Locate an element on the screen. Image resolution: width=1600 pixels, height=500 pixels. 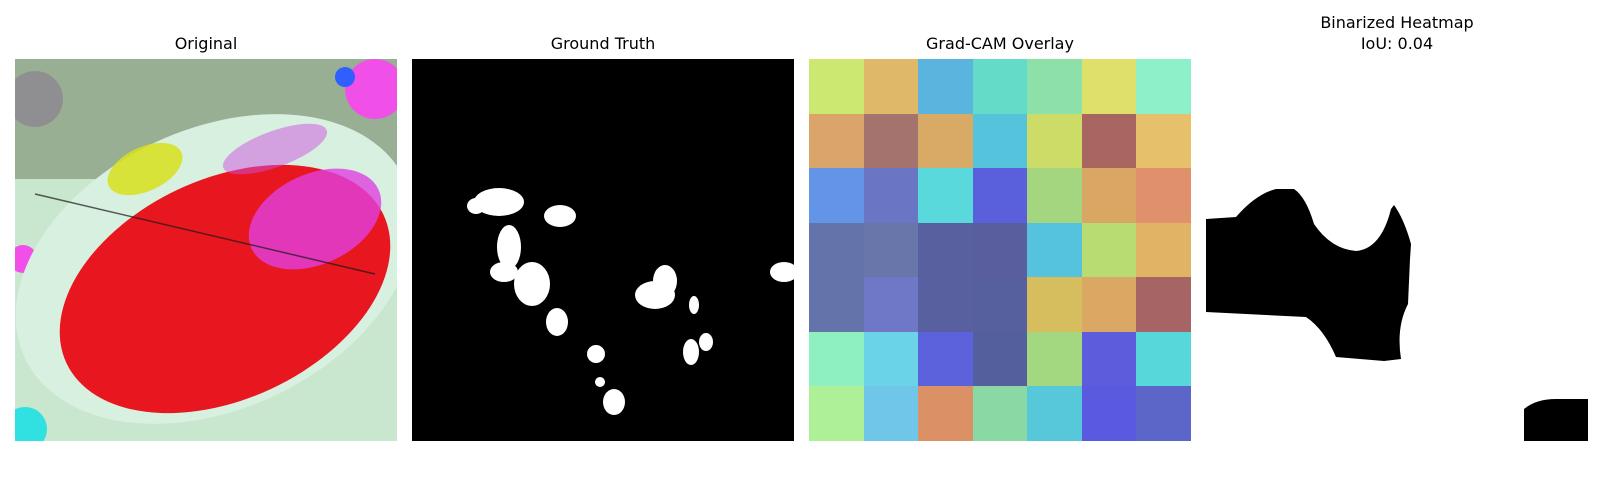
binarized-title: Binarized Heatmap is located at coordinates (1397, 22).